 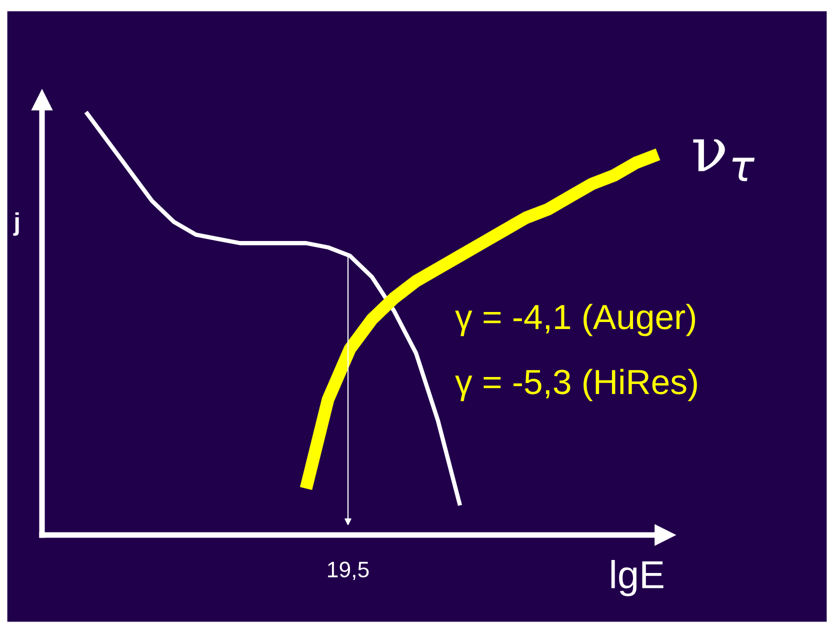 I want to click on x-axis-title: lgE, so click(x=637, y=578).